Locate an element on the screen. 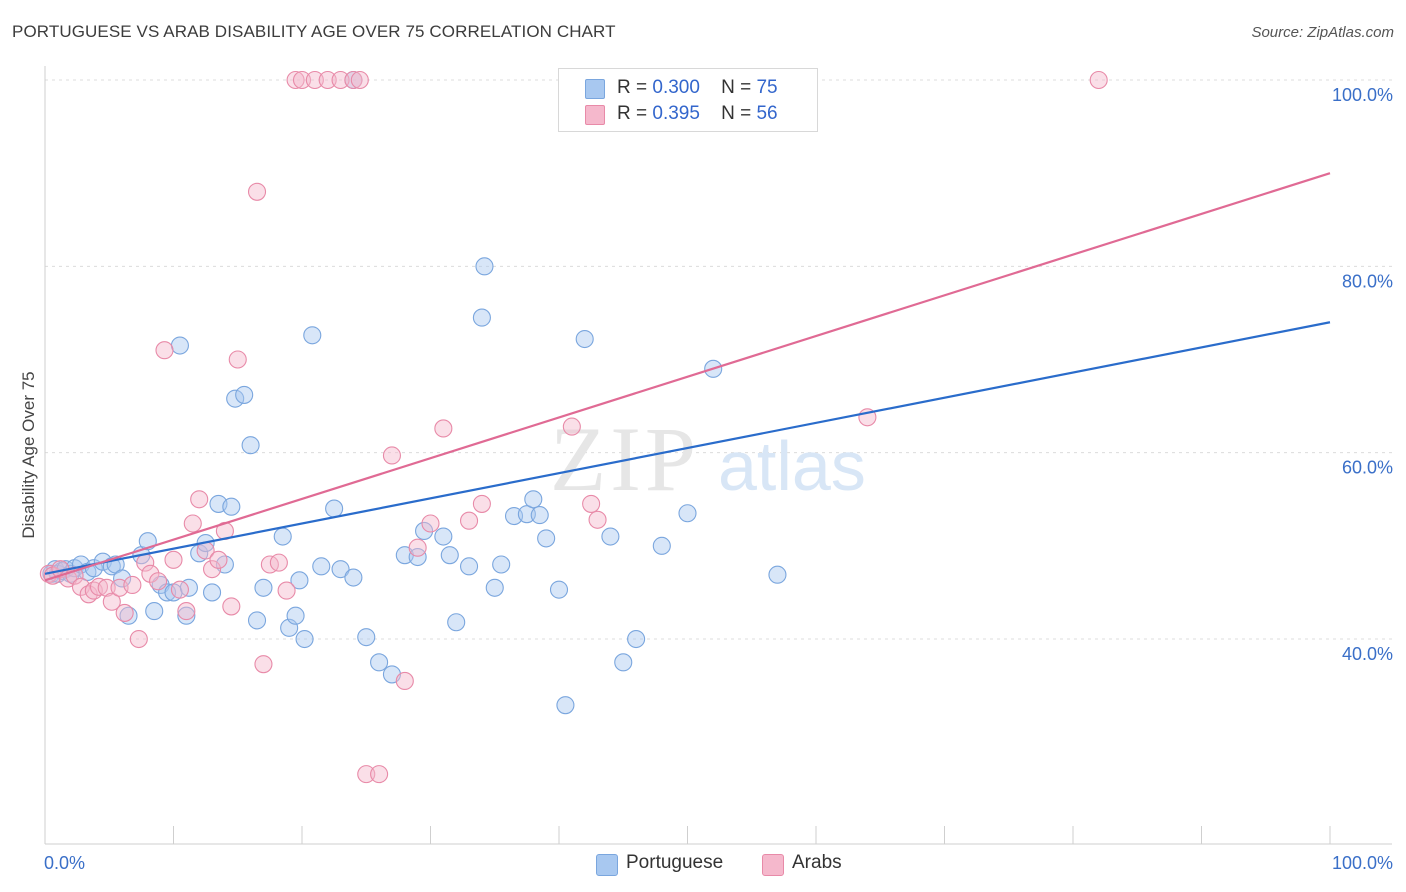 The image size is (1406, 892). legend-label-arabs: Arabs is located at coordinates (817, 862).